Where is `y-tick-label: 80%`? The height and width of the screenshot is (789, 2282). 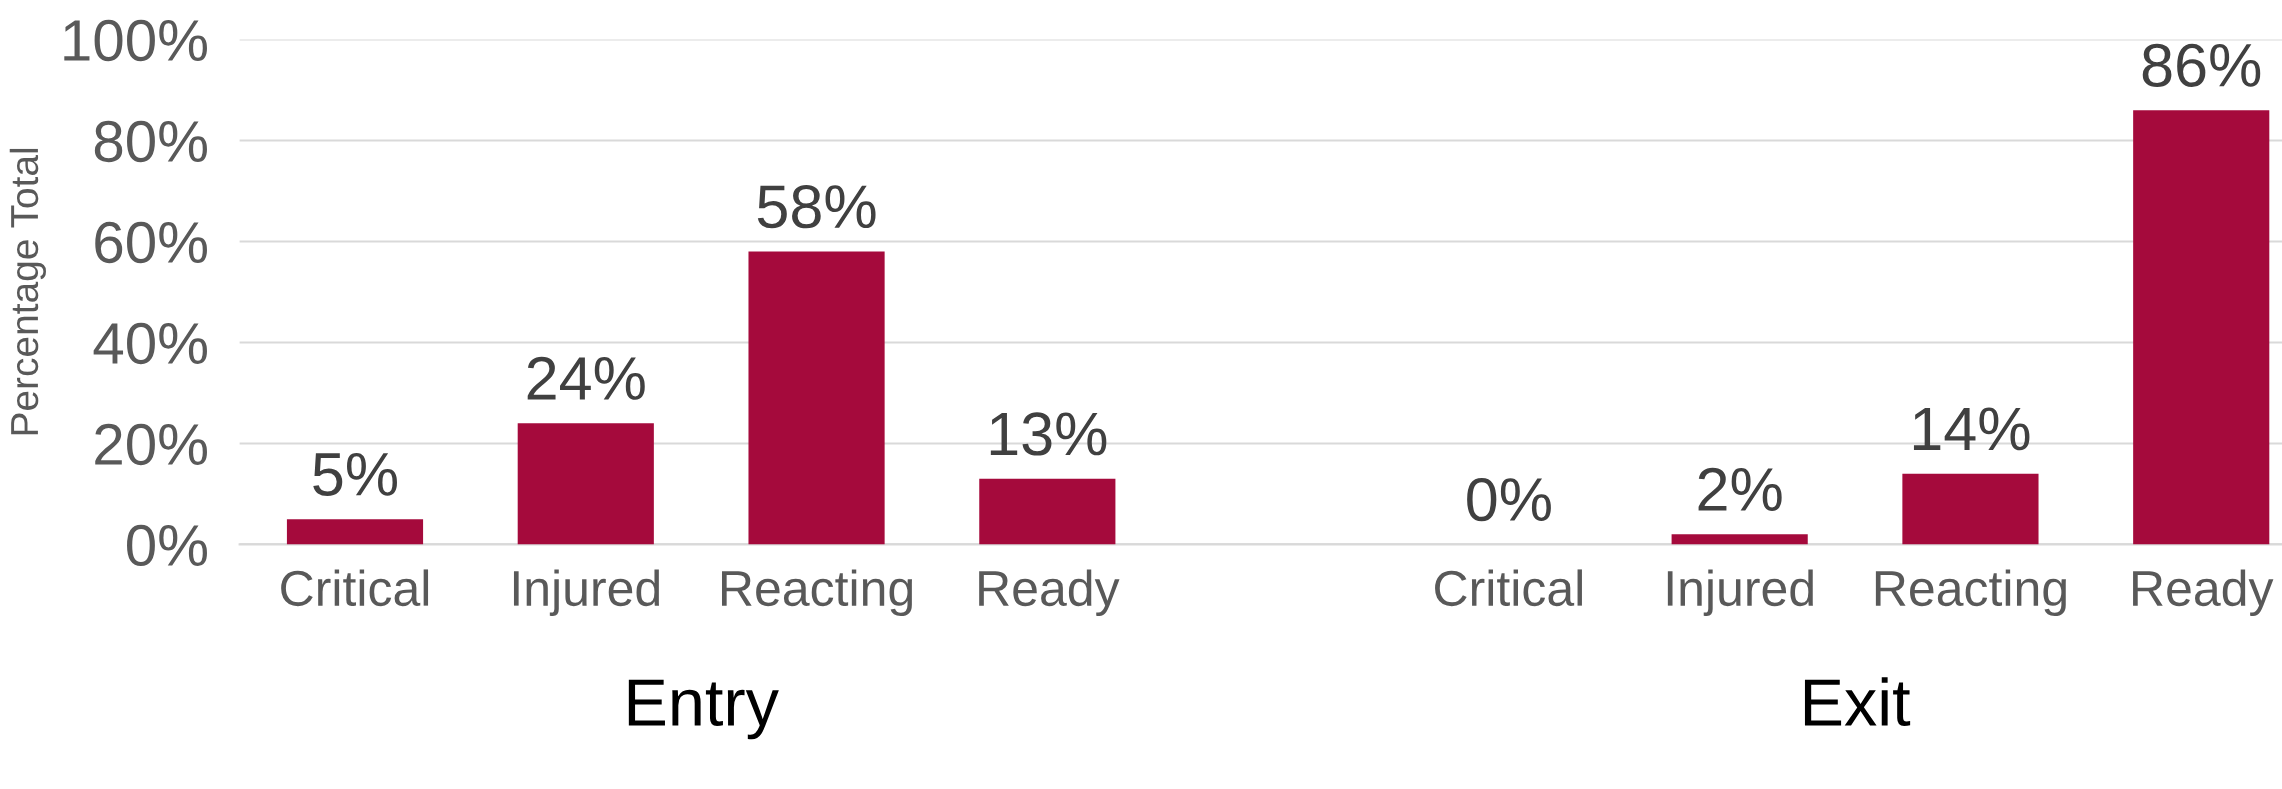
y-tick-label: 80% is located at coordinates (150, 141).